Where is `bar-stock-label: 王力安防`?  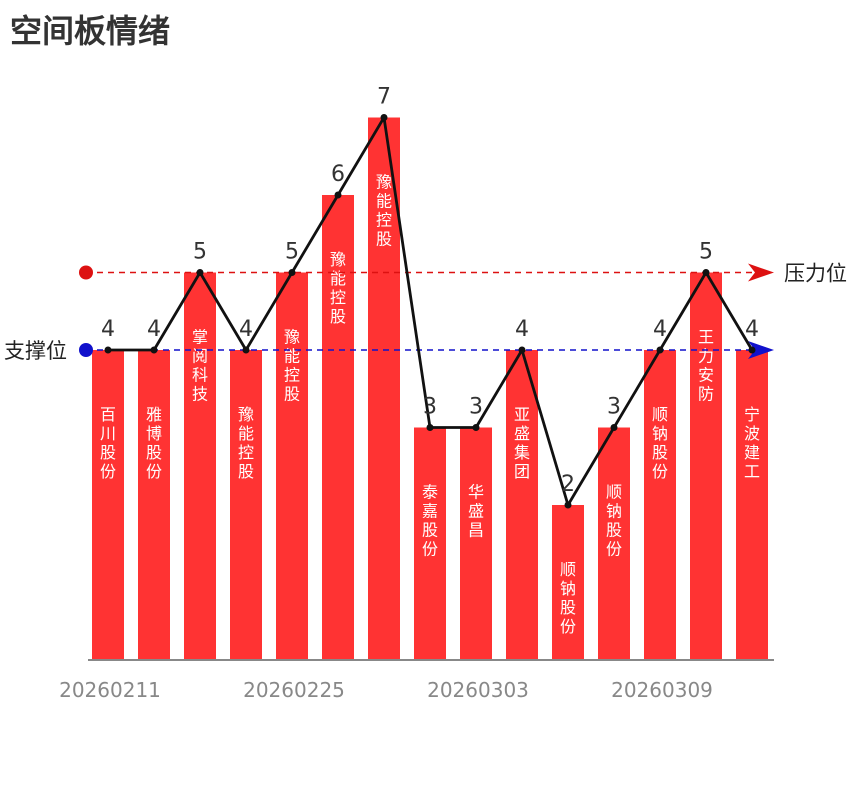 bar-stock-label: 王力安防 is located at coordinates (706, 366).